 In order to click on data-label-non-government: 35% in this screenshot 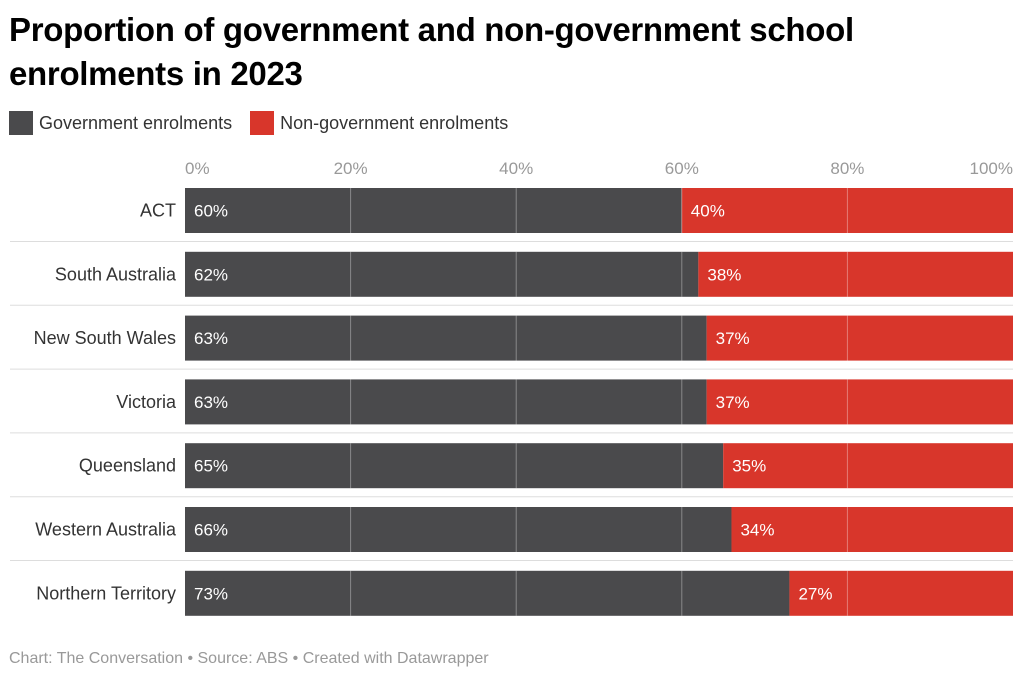, I will do `click(749, 466)`.